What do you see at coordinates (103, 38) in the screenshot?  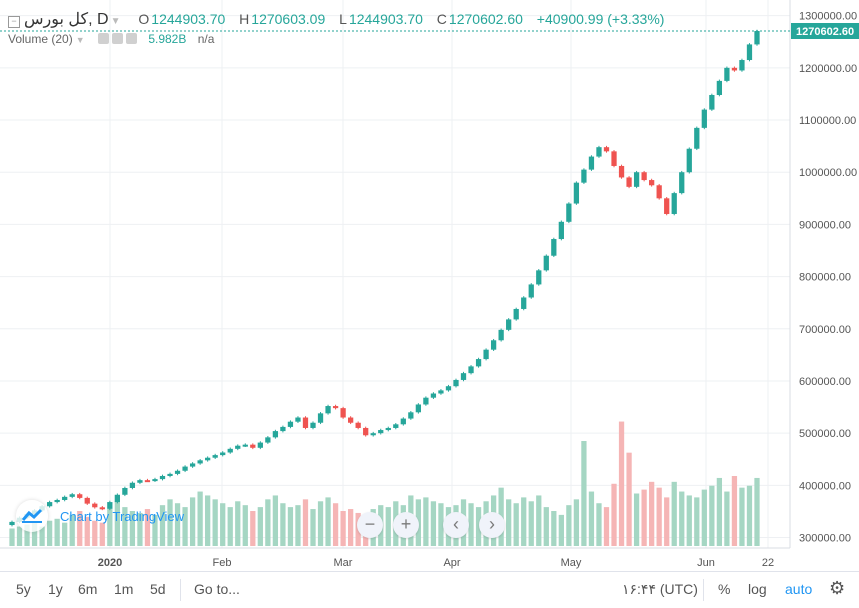 I see `eye-icon` at bounding box center [103, 38].